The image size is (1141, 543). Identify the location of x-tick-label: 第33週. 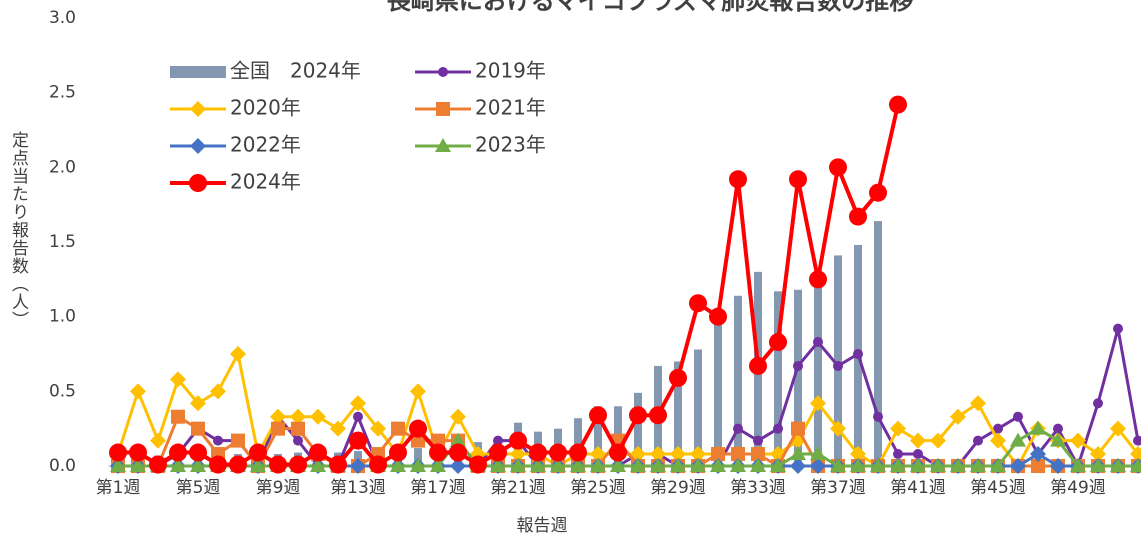
(758, 488).